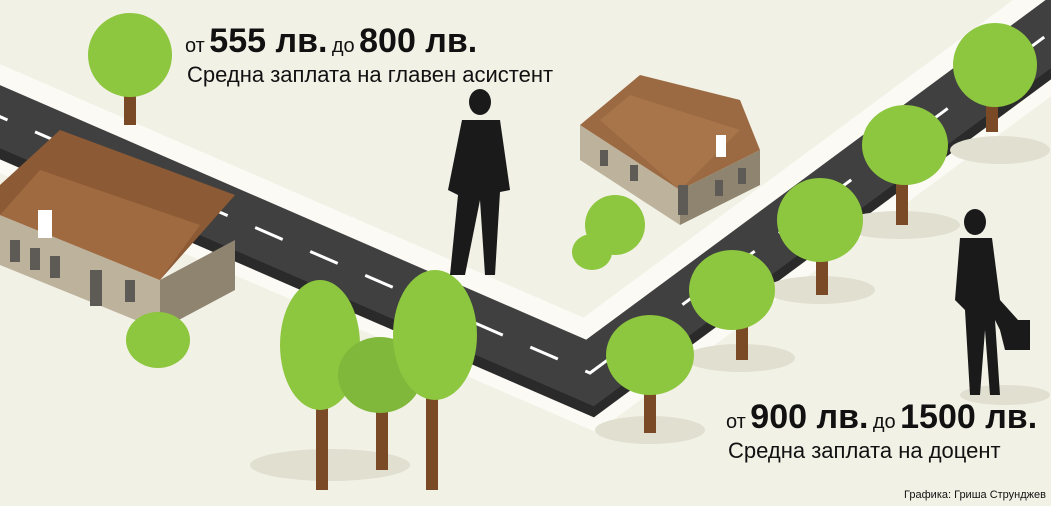 This screenshot has width=1051, height=506. What do you see at coordinates (268, 41) in the screenshot?
I see `min-salary: 555 лв.` at bounding box center [268, 41].